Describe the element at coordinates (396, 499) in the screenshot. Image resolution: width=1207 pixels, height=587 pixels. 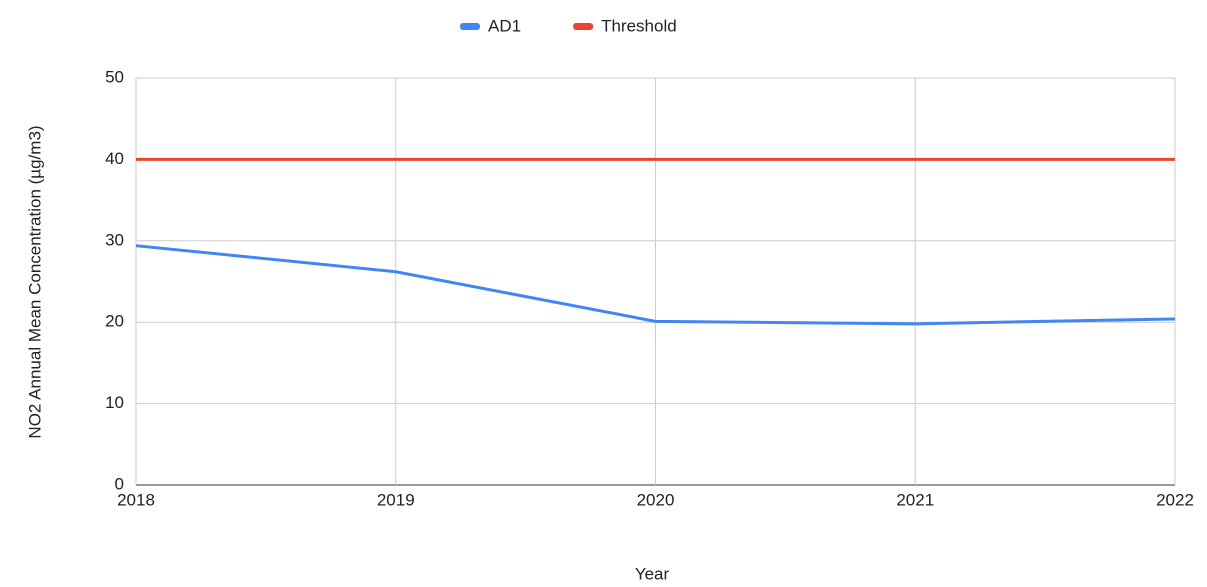
I see `x-tick-label: 2019` at that location.